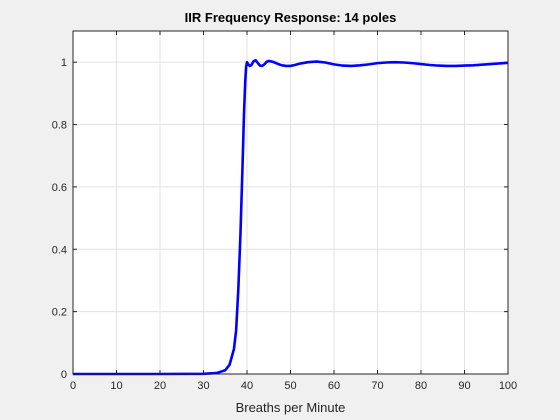 The height and width of the screenshot is (420, 560). What do you see at coordinates (290, 386) in the screenshot?
I see `x-tick-label: 50` at bounding box center [290, 386].